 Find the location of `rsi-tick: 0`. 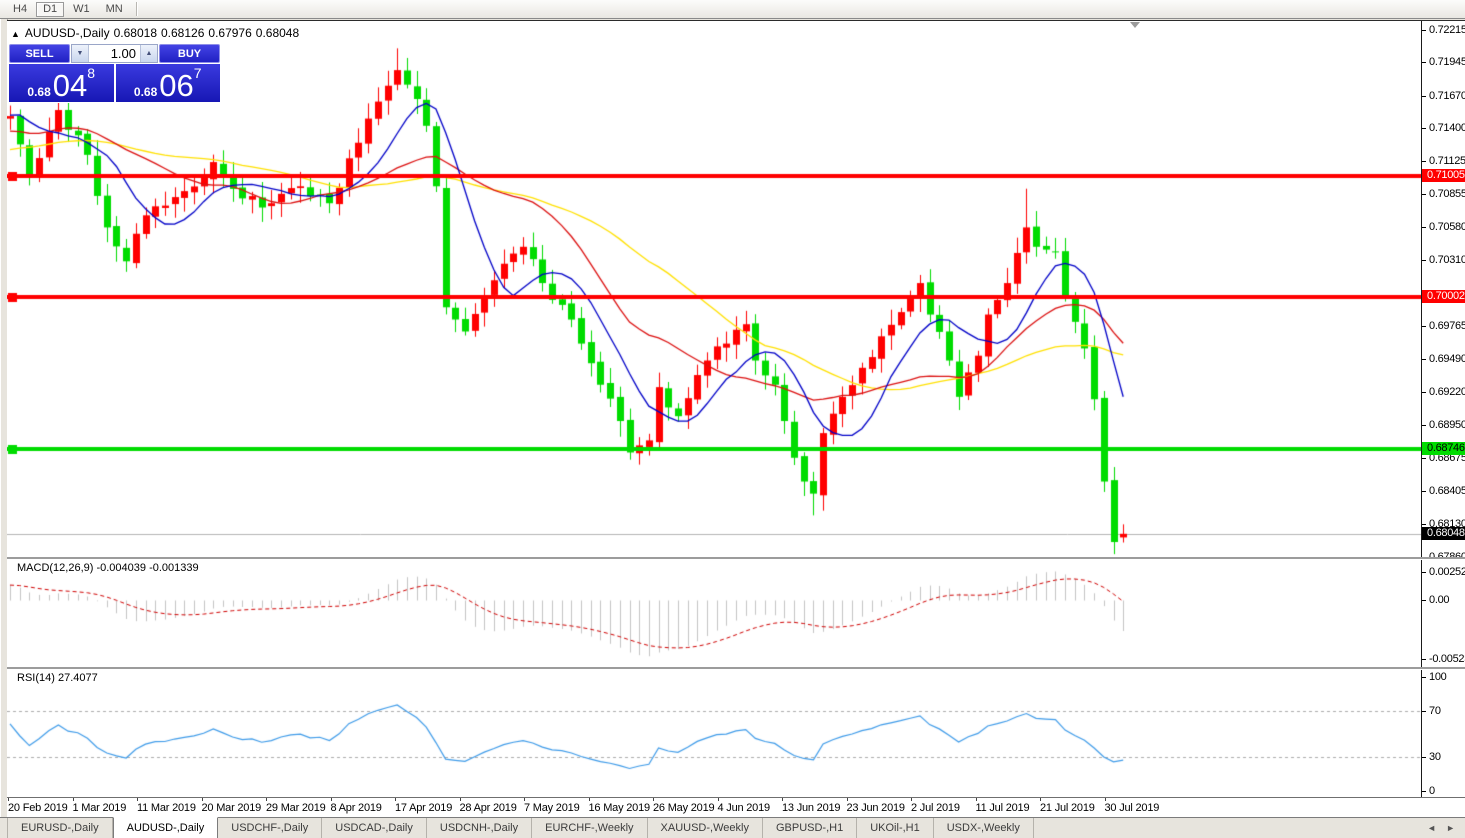

rsi-tick: 0 is located at coordinates (1443, 791).